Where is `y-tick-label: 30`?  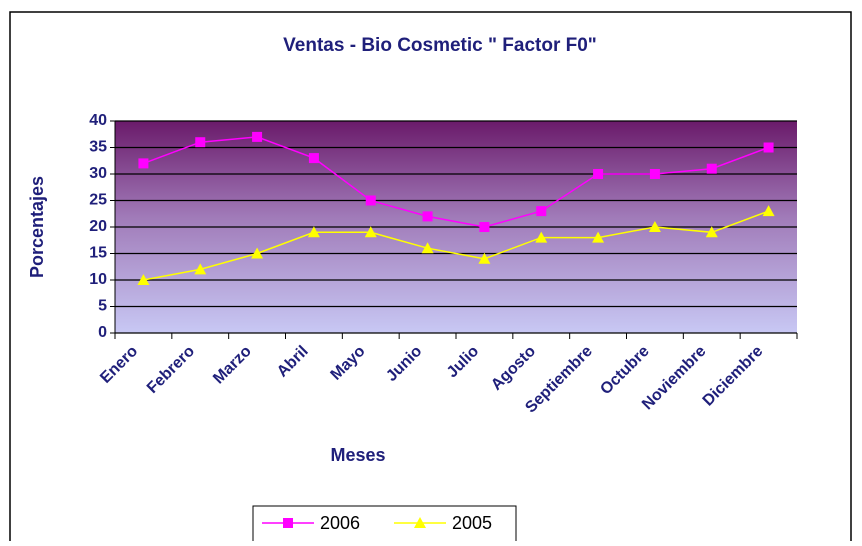 y-tick-label: 30 is located at coordinates (98, 173).